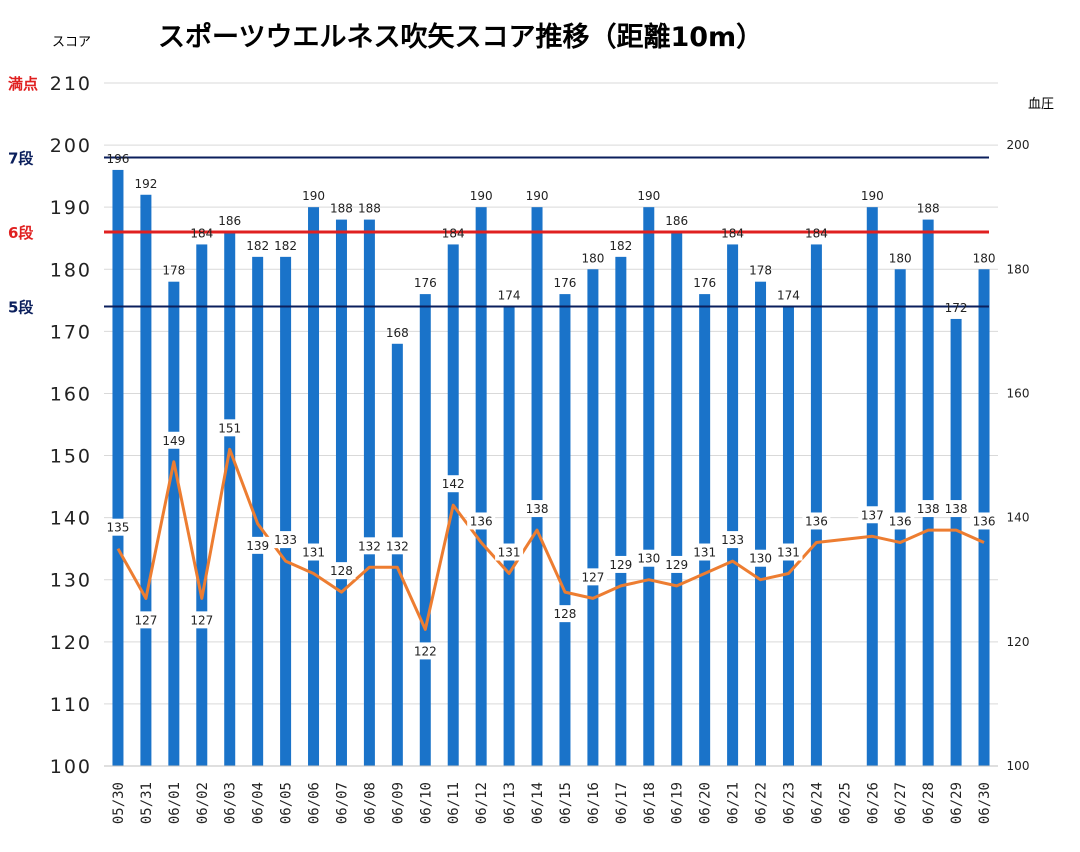 This screenshot has width=1080, height=852. I want to click on x-tick-label: 06/07, so click(342, 803).